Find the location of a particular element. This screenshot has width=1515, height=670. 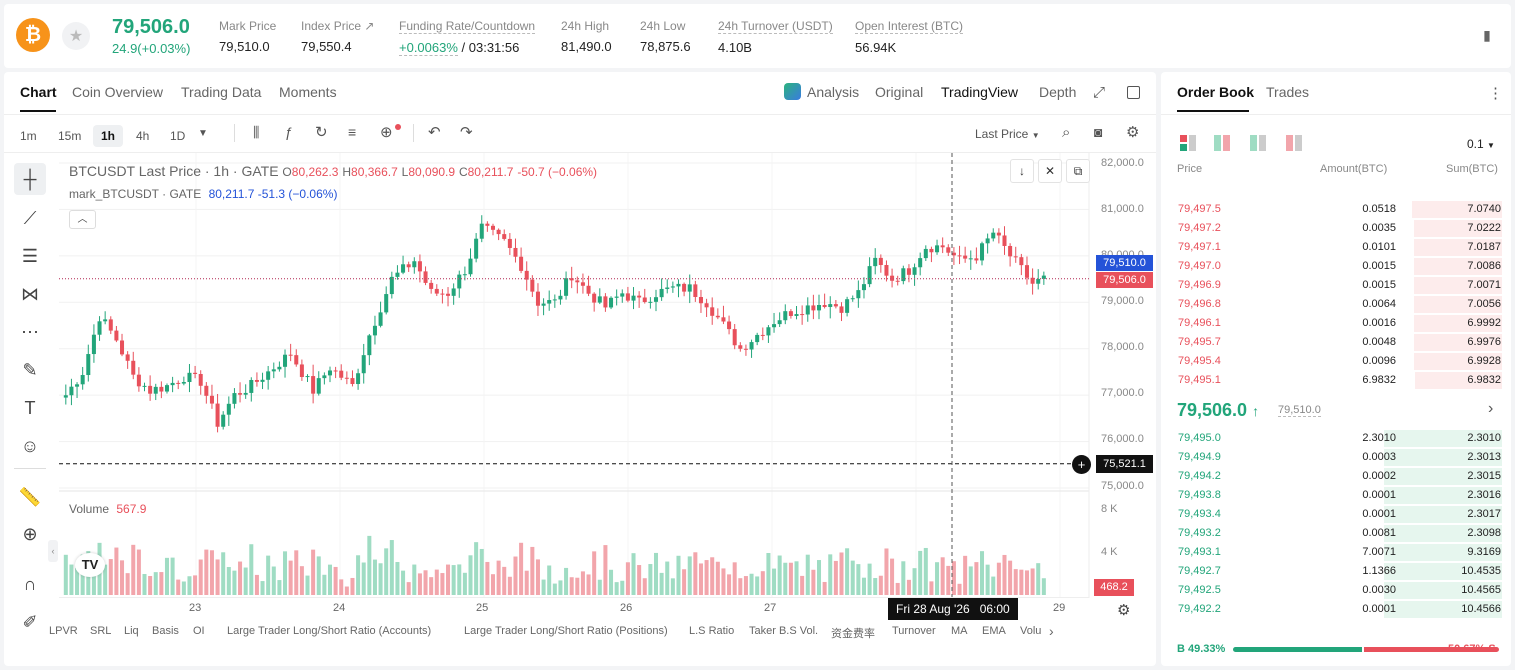

indicator-volume: Volu is located at coordinates (1031, 631).